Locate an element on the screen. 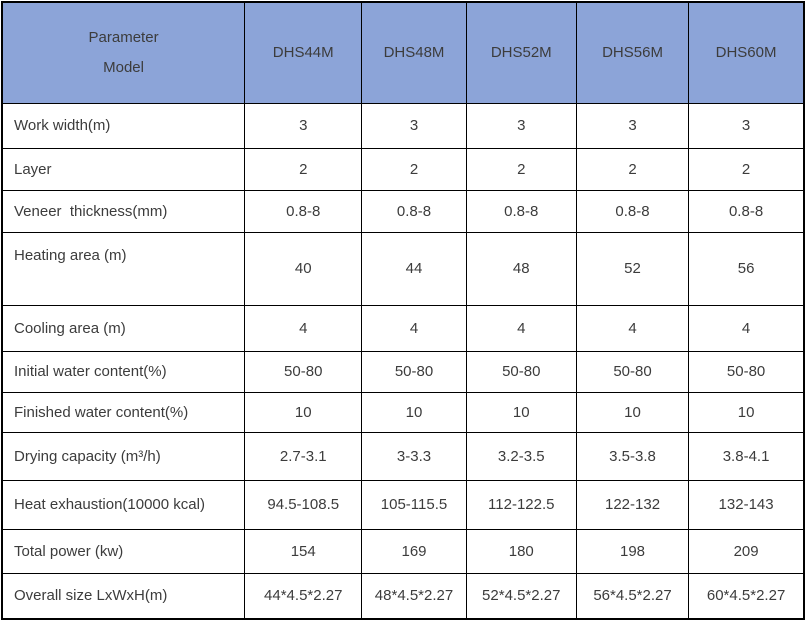 The image size is (806, 633). value-cell: 56 is located at coordinates (746, 268).